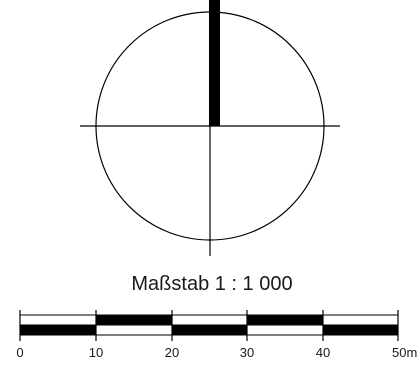  I want to click on north-arrow-bar, so click(214, 63).